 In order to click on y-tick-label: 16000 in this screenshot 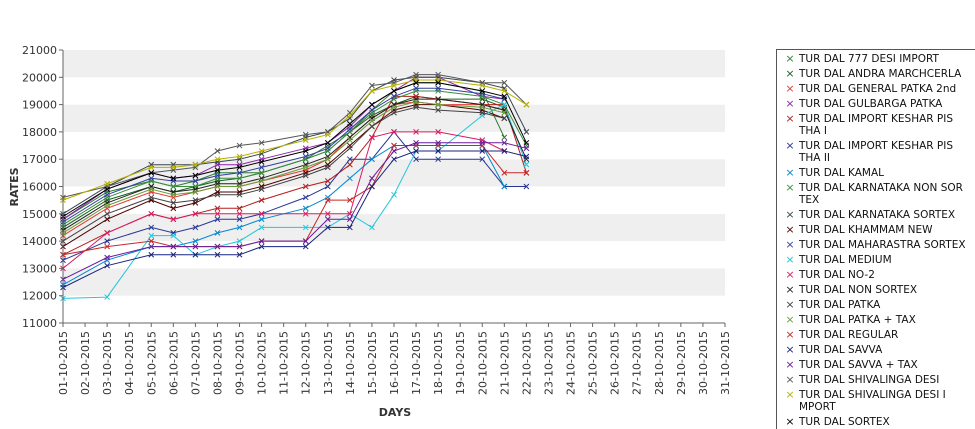, I will do `click(39, 187)`.